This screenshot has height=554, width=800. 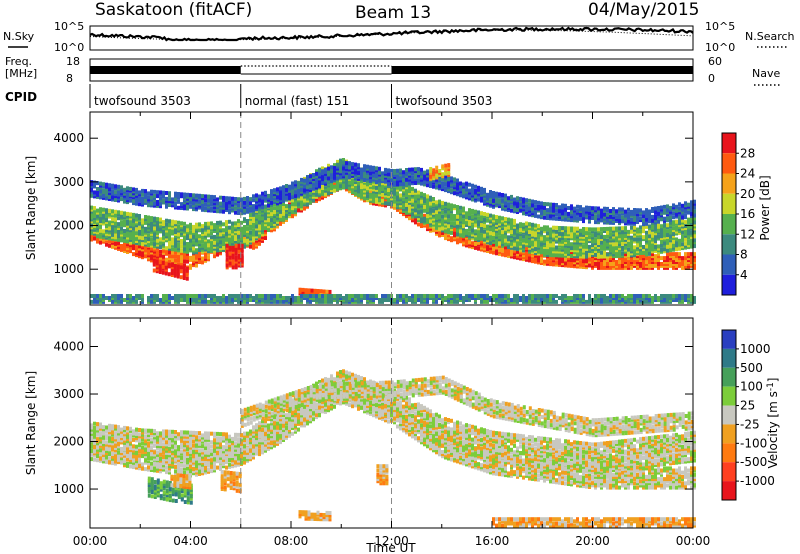 I want to click on cpid-segment-label: normal (fast) 151, so click(x=297, y=101).